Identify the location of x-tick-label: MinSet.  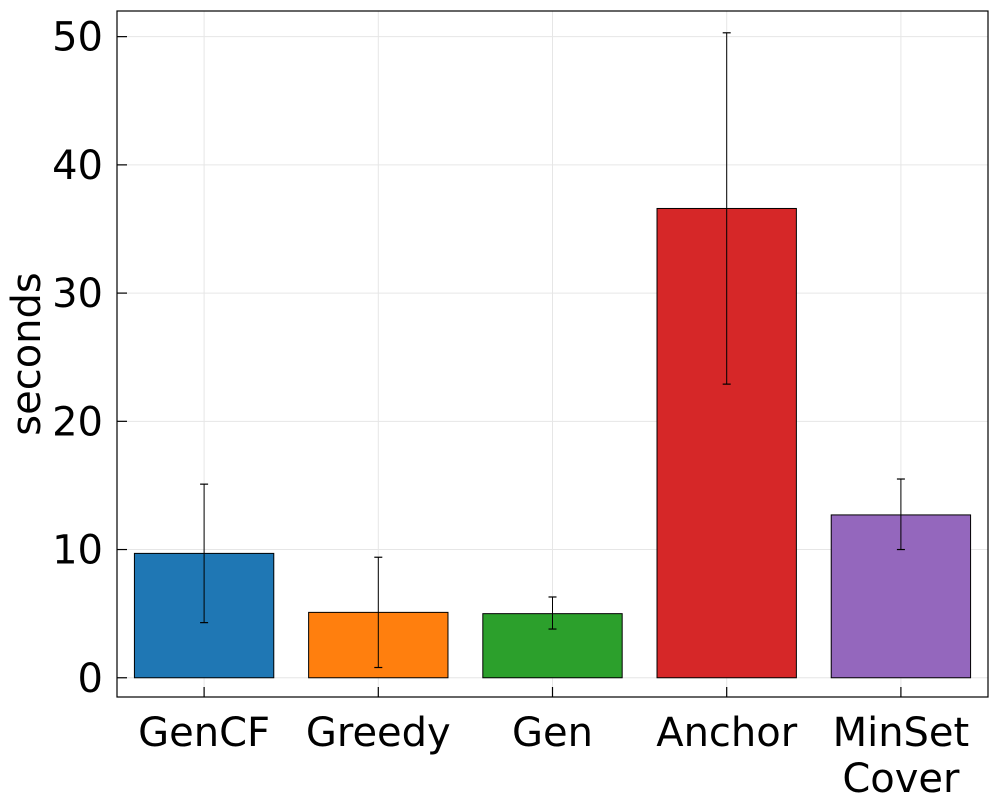
(901, 733).